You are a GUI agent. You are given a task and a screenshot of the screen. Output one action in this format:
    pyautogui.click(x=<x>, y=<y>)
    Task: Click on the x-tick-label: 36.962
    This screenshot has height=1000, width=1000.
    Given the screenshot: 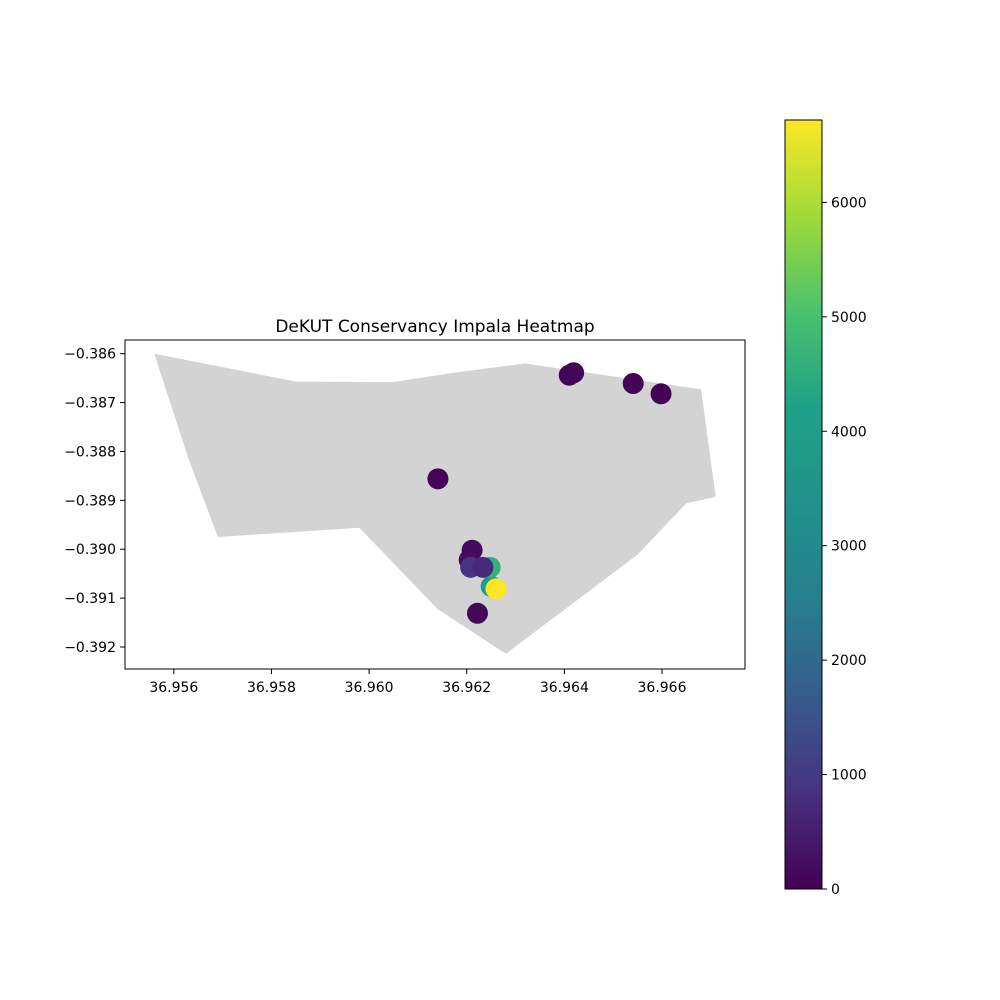 What is the action you would take?
    pyautogui.click(x=466, y=688)
    